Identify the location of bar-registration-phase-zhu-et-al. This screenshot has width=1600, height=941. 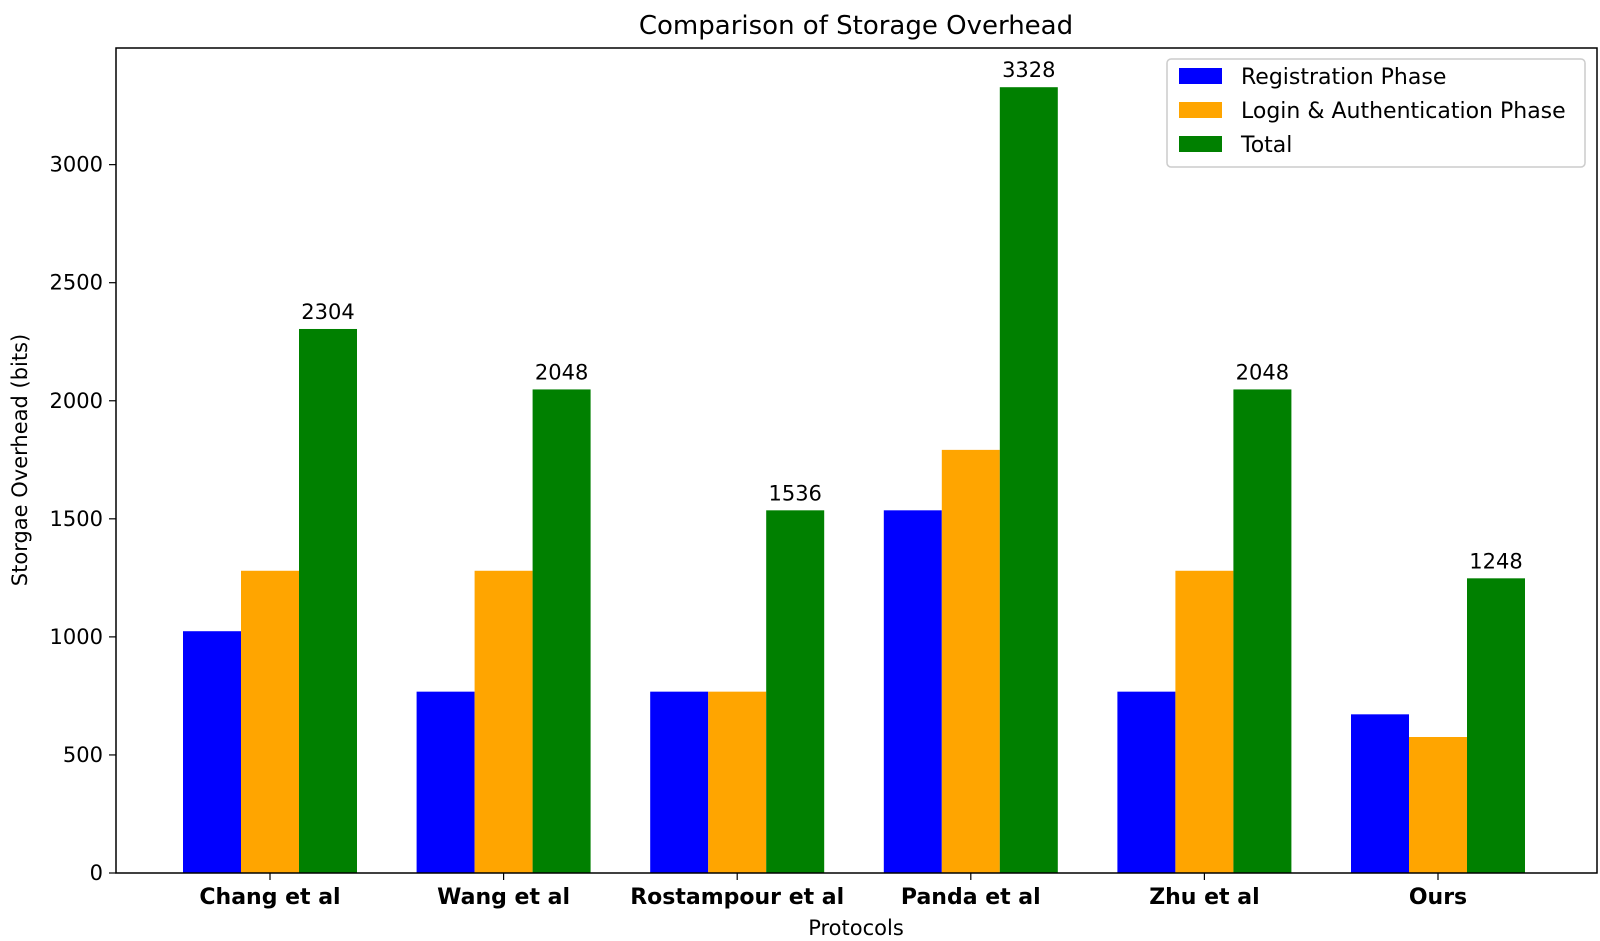
(1146, 782).